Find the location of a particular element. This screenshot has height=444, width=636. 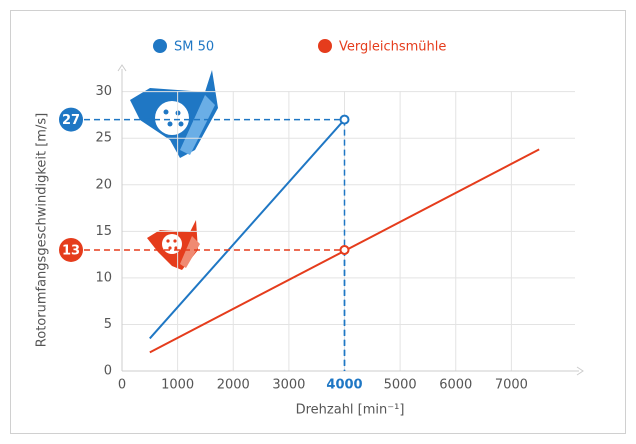

y-axis-label: Rotorumfangsgeschwindigkeit [m/s] is located at coordinates (42, 230).